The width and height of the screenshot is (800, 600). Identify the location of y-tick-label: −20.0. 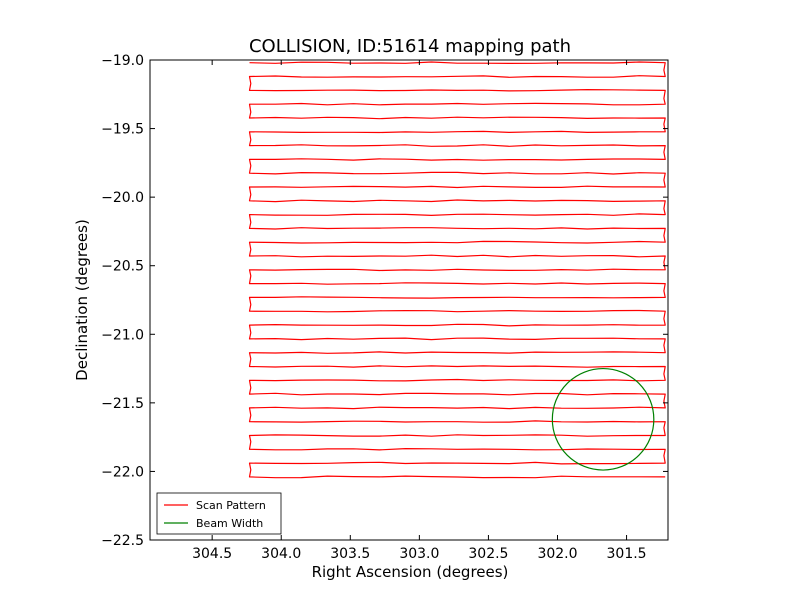
(122, 198).